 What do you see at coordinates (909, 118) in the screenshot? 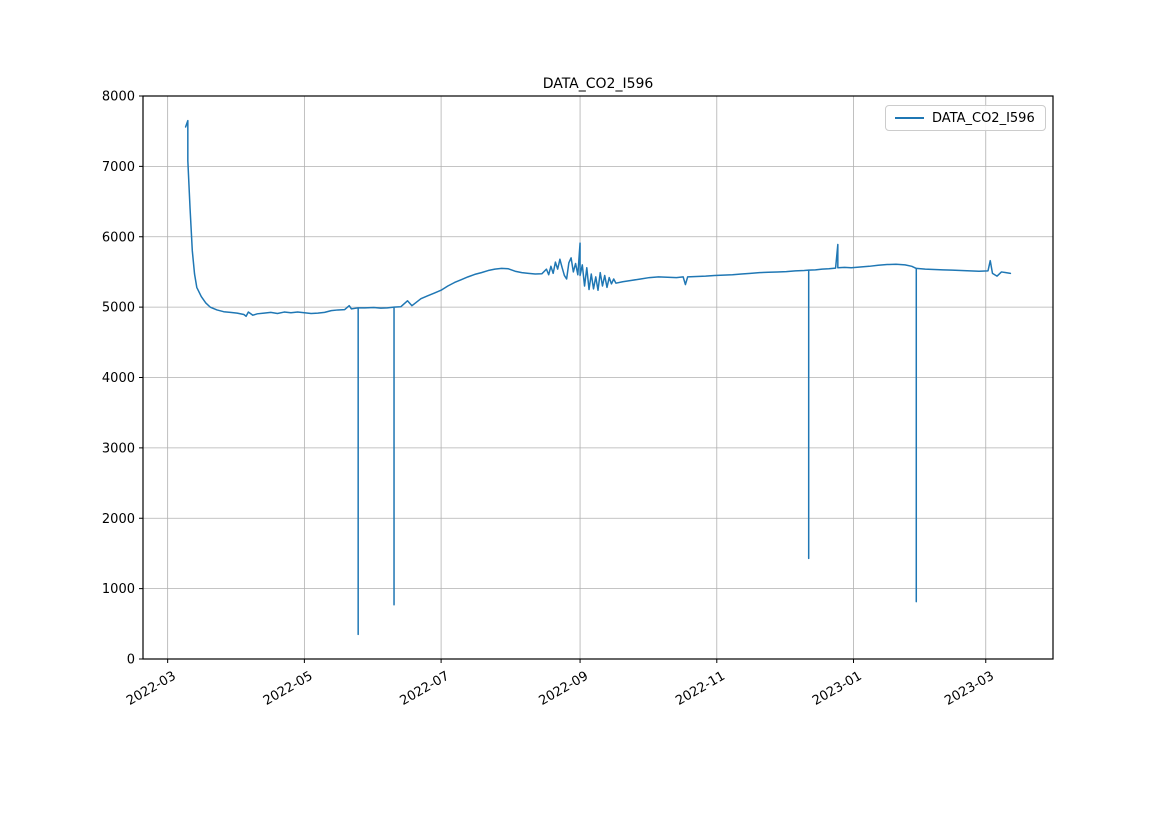
I see `legend-line-sample-icon` at bounding box center [909, 118].